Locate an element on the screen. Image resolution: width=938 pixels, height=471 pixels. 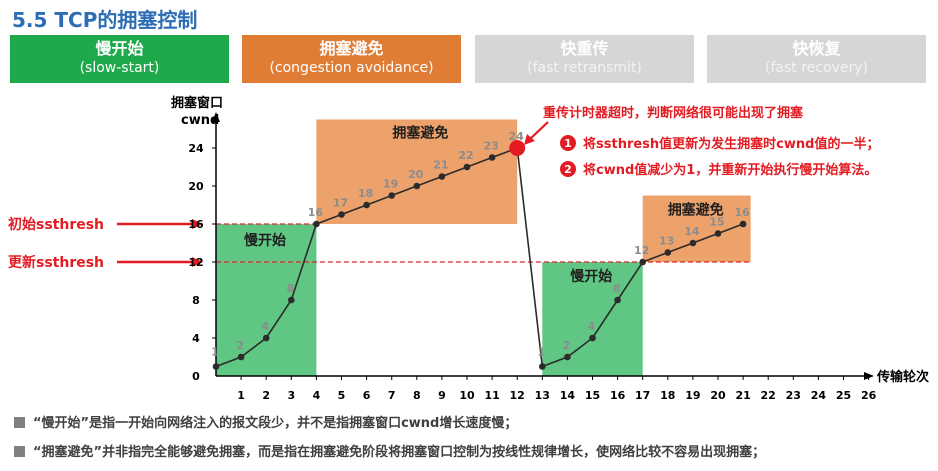
x-tick-label: 7 is located at coordinates (392, 395).